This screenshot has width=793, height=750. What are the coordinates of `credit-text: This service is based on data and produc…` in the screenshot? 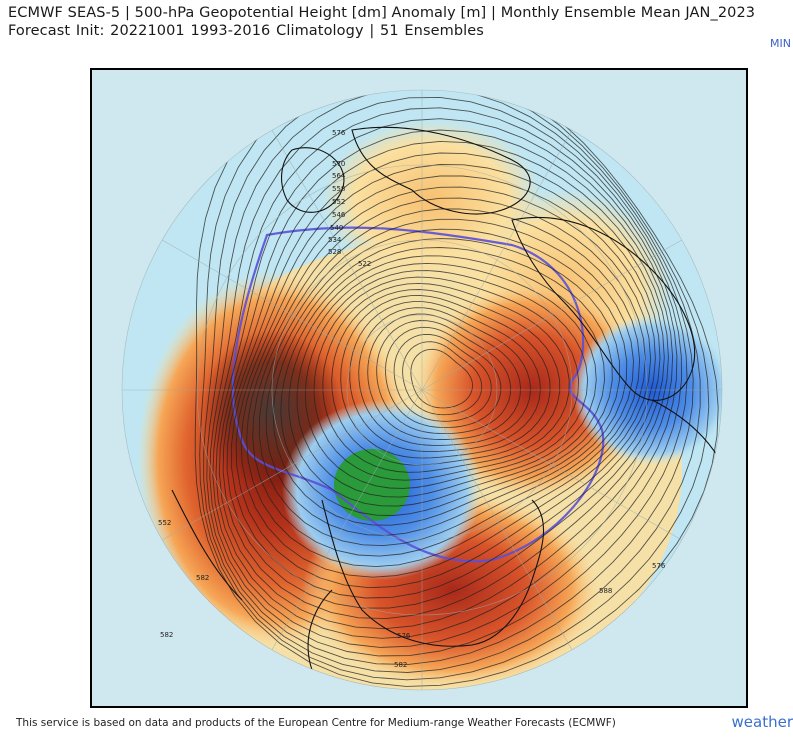 It's located at (316, 723).